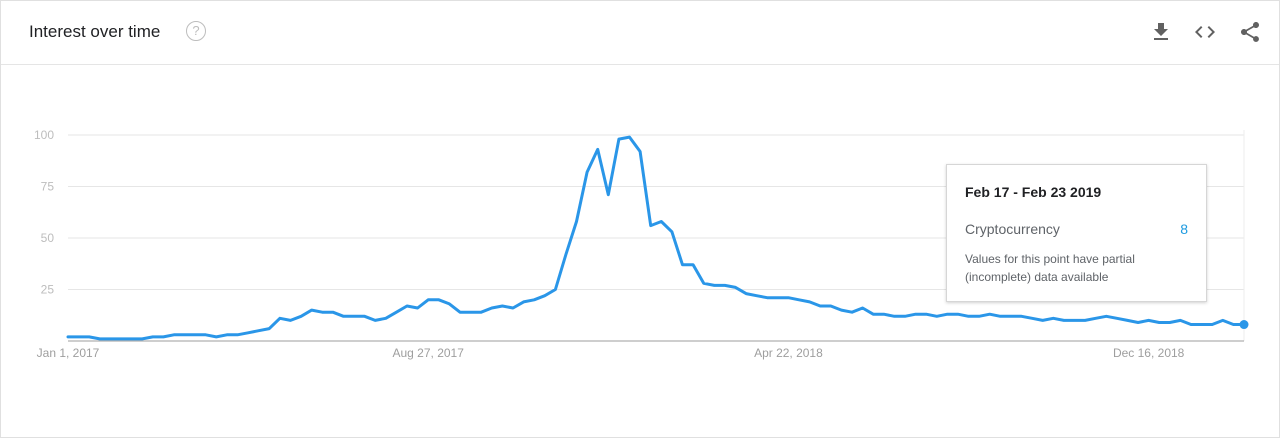  I want to click on card-header: Interest over time ?, so click(640, 33).